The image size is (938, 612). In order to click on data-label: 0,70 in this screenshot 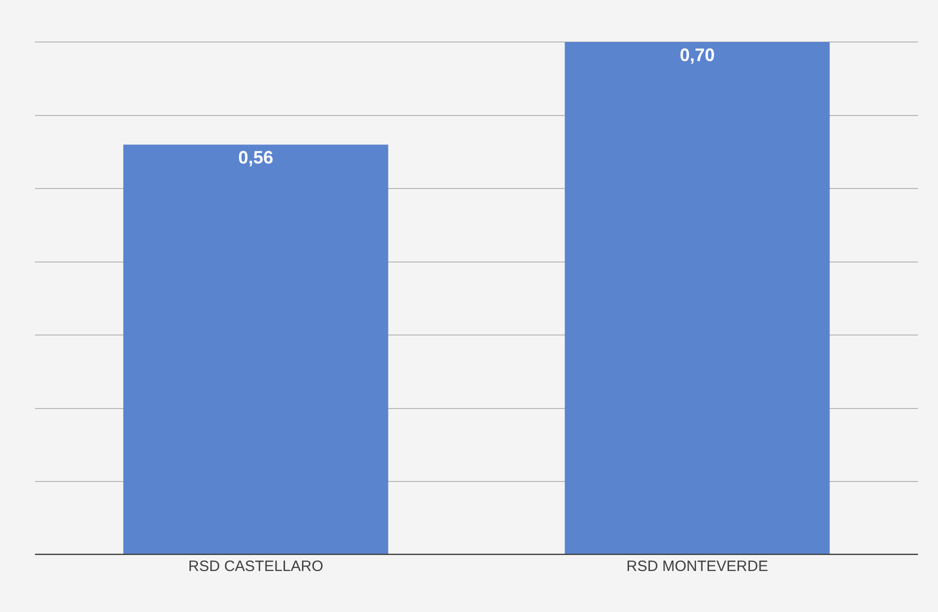, I will do `click(697, 55)`.